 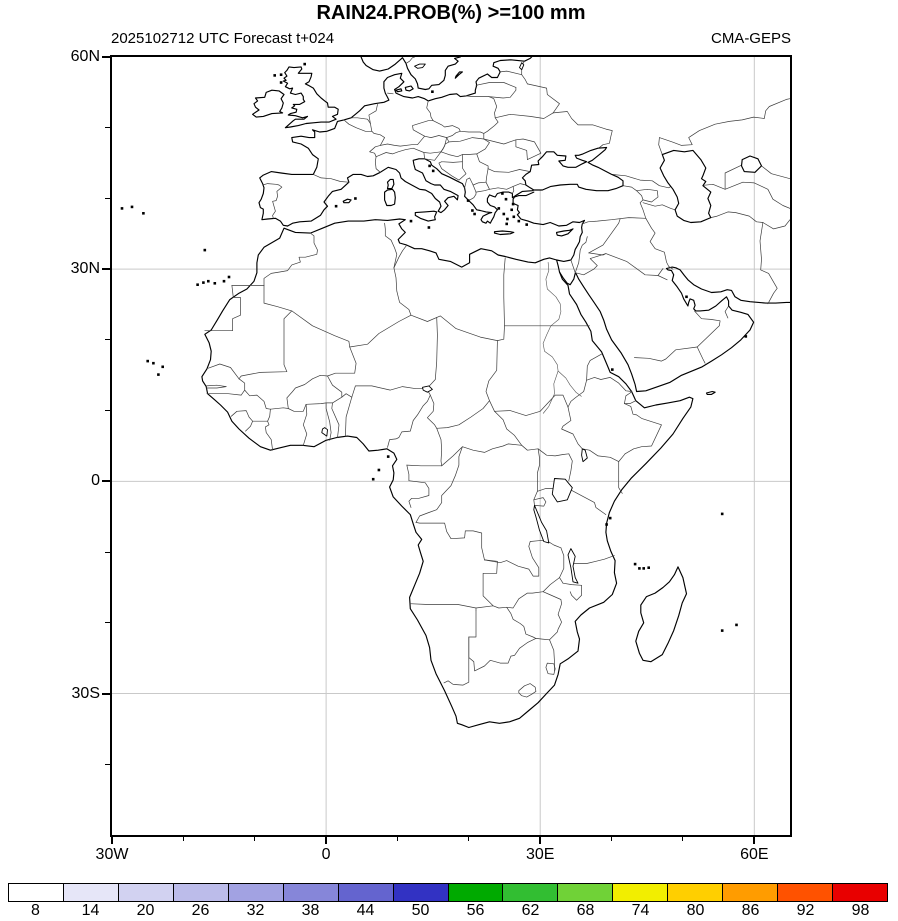 I want to click on sea-outline, so click(x=751, y=164).